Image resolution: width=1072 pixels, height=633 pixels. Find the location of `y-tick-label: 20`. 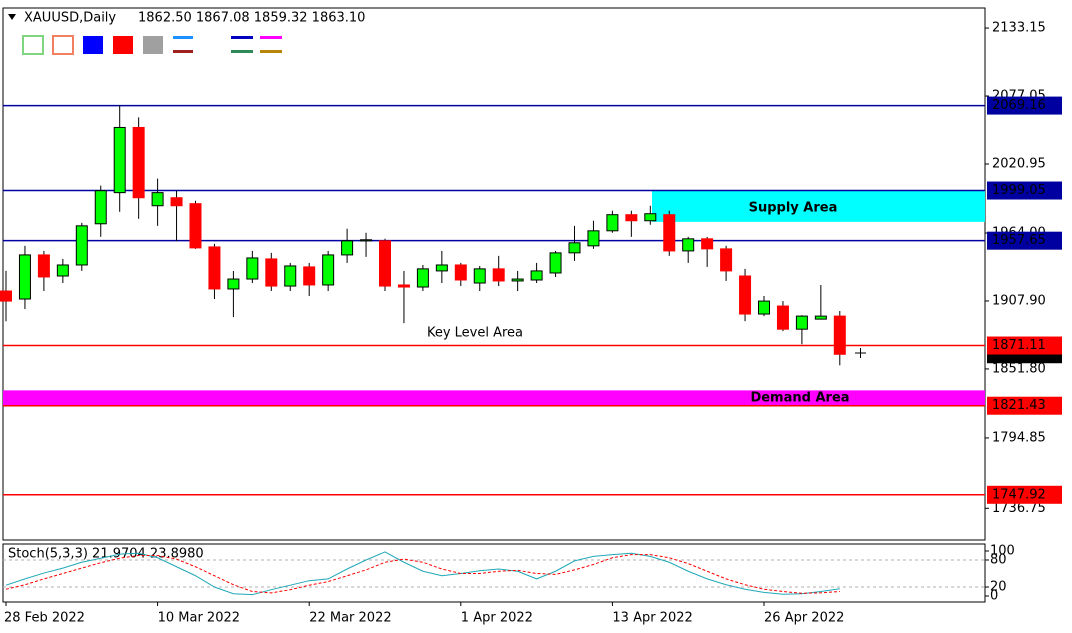

y-tick-label: 20 is located at coordinates (998, 587).